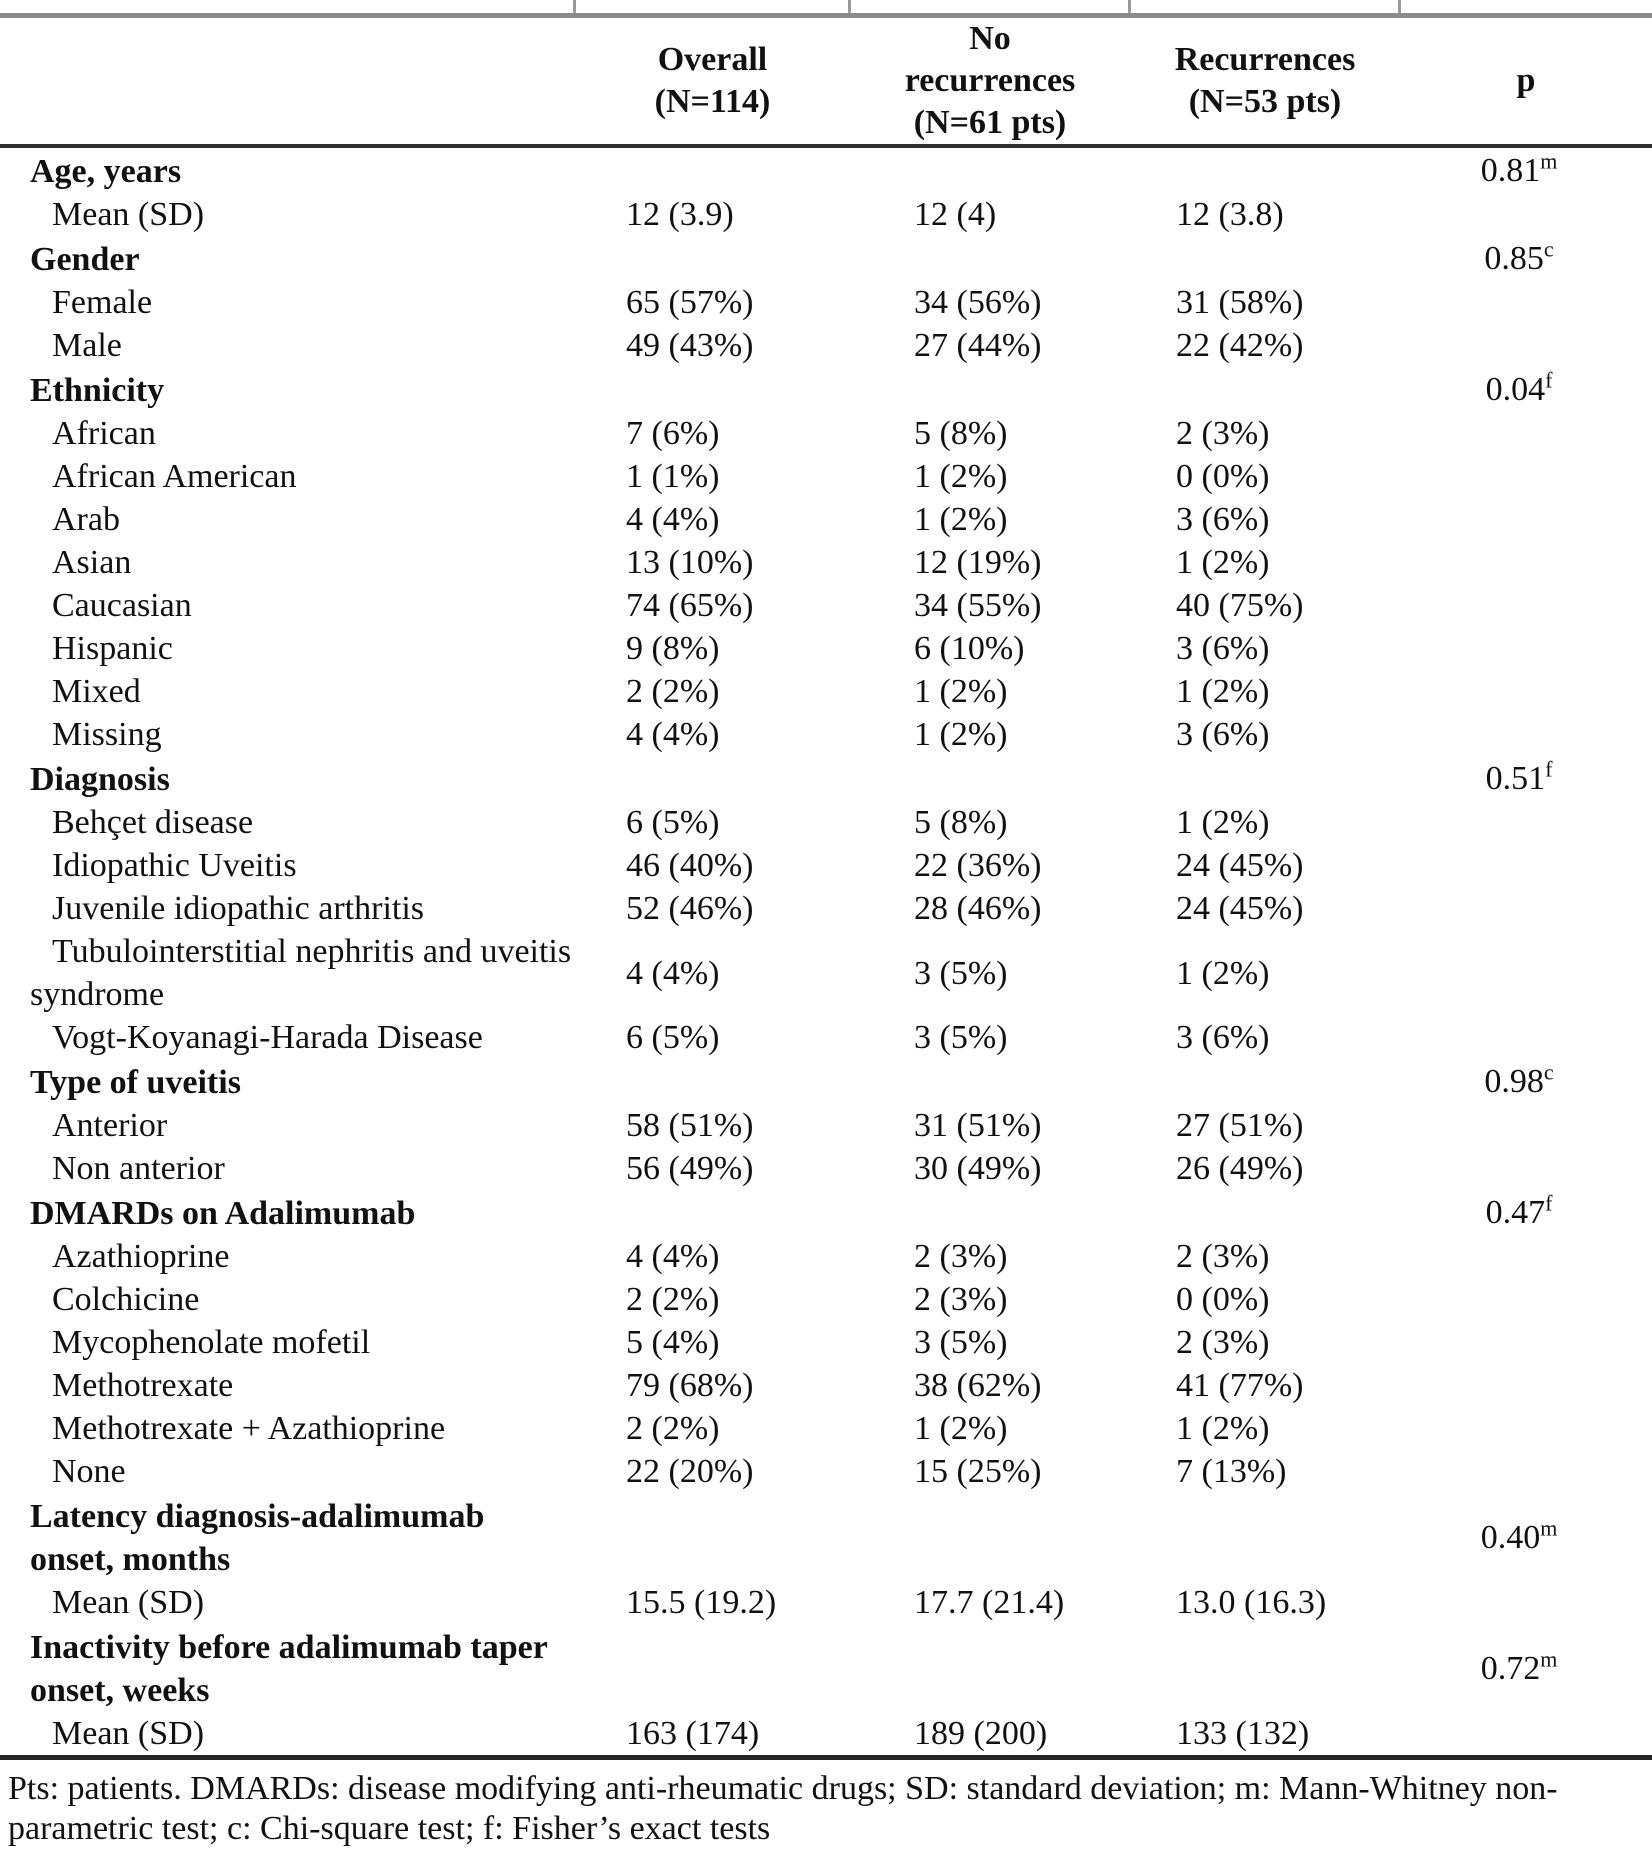 The width and height of the screenshot is (1652, 1855). What do you see at coordinates (969, 648) in the screenshot?
I see `value-cell-no-recurrences: 6 (10%)` at bounding box center [969, 648].